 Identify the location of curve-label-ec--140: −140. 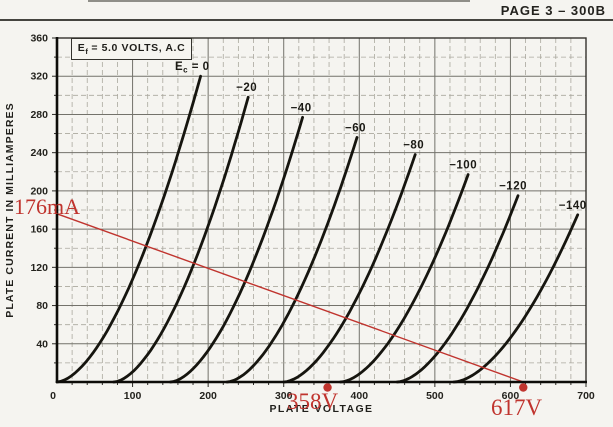
(573, 206).